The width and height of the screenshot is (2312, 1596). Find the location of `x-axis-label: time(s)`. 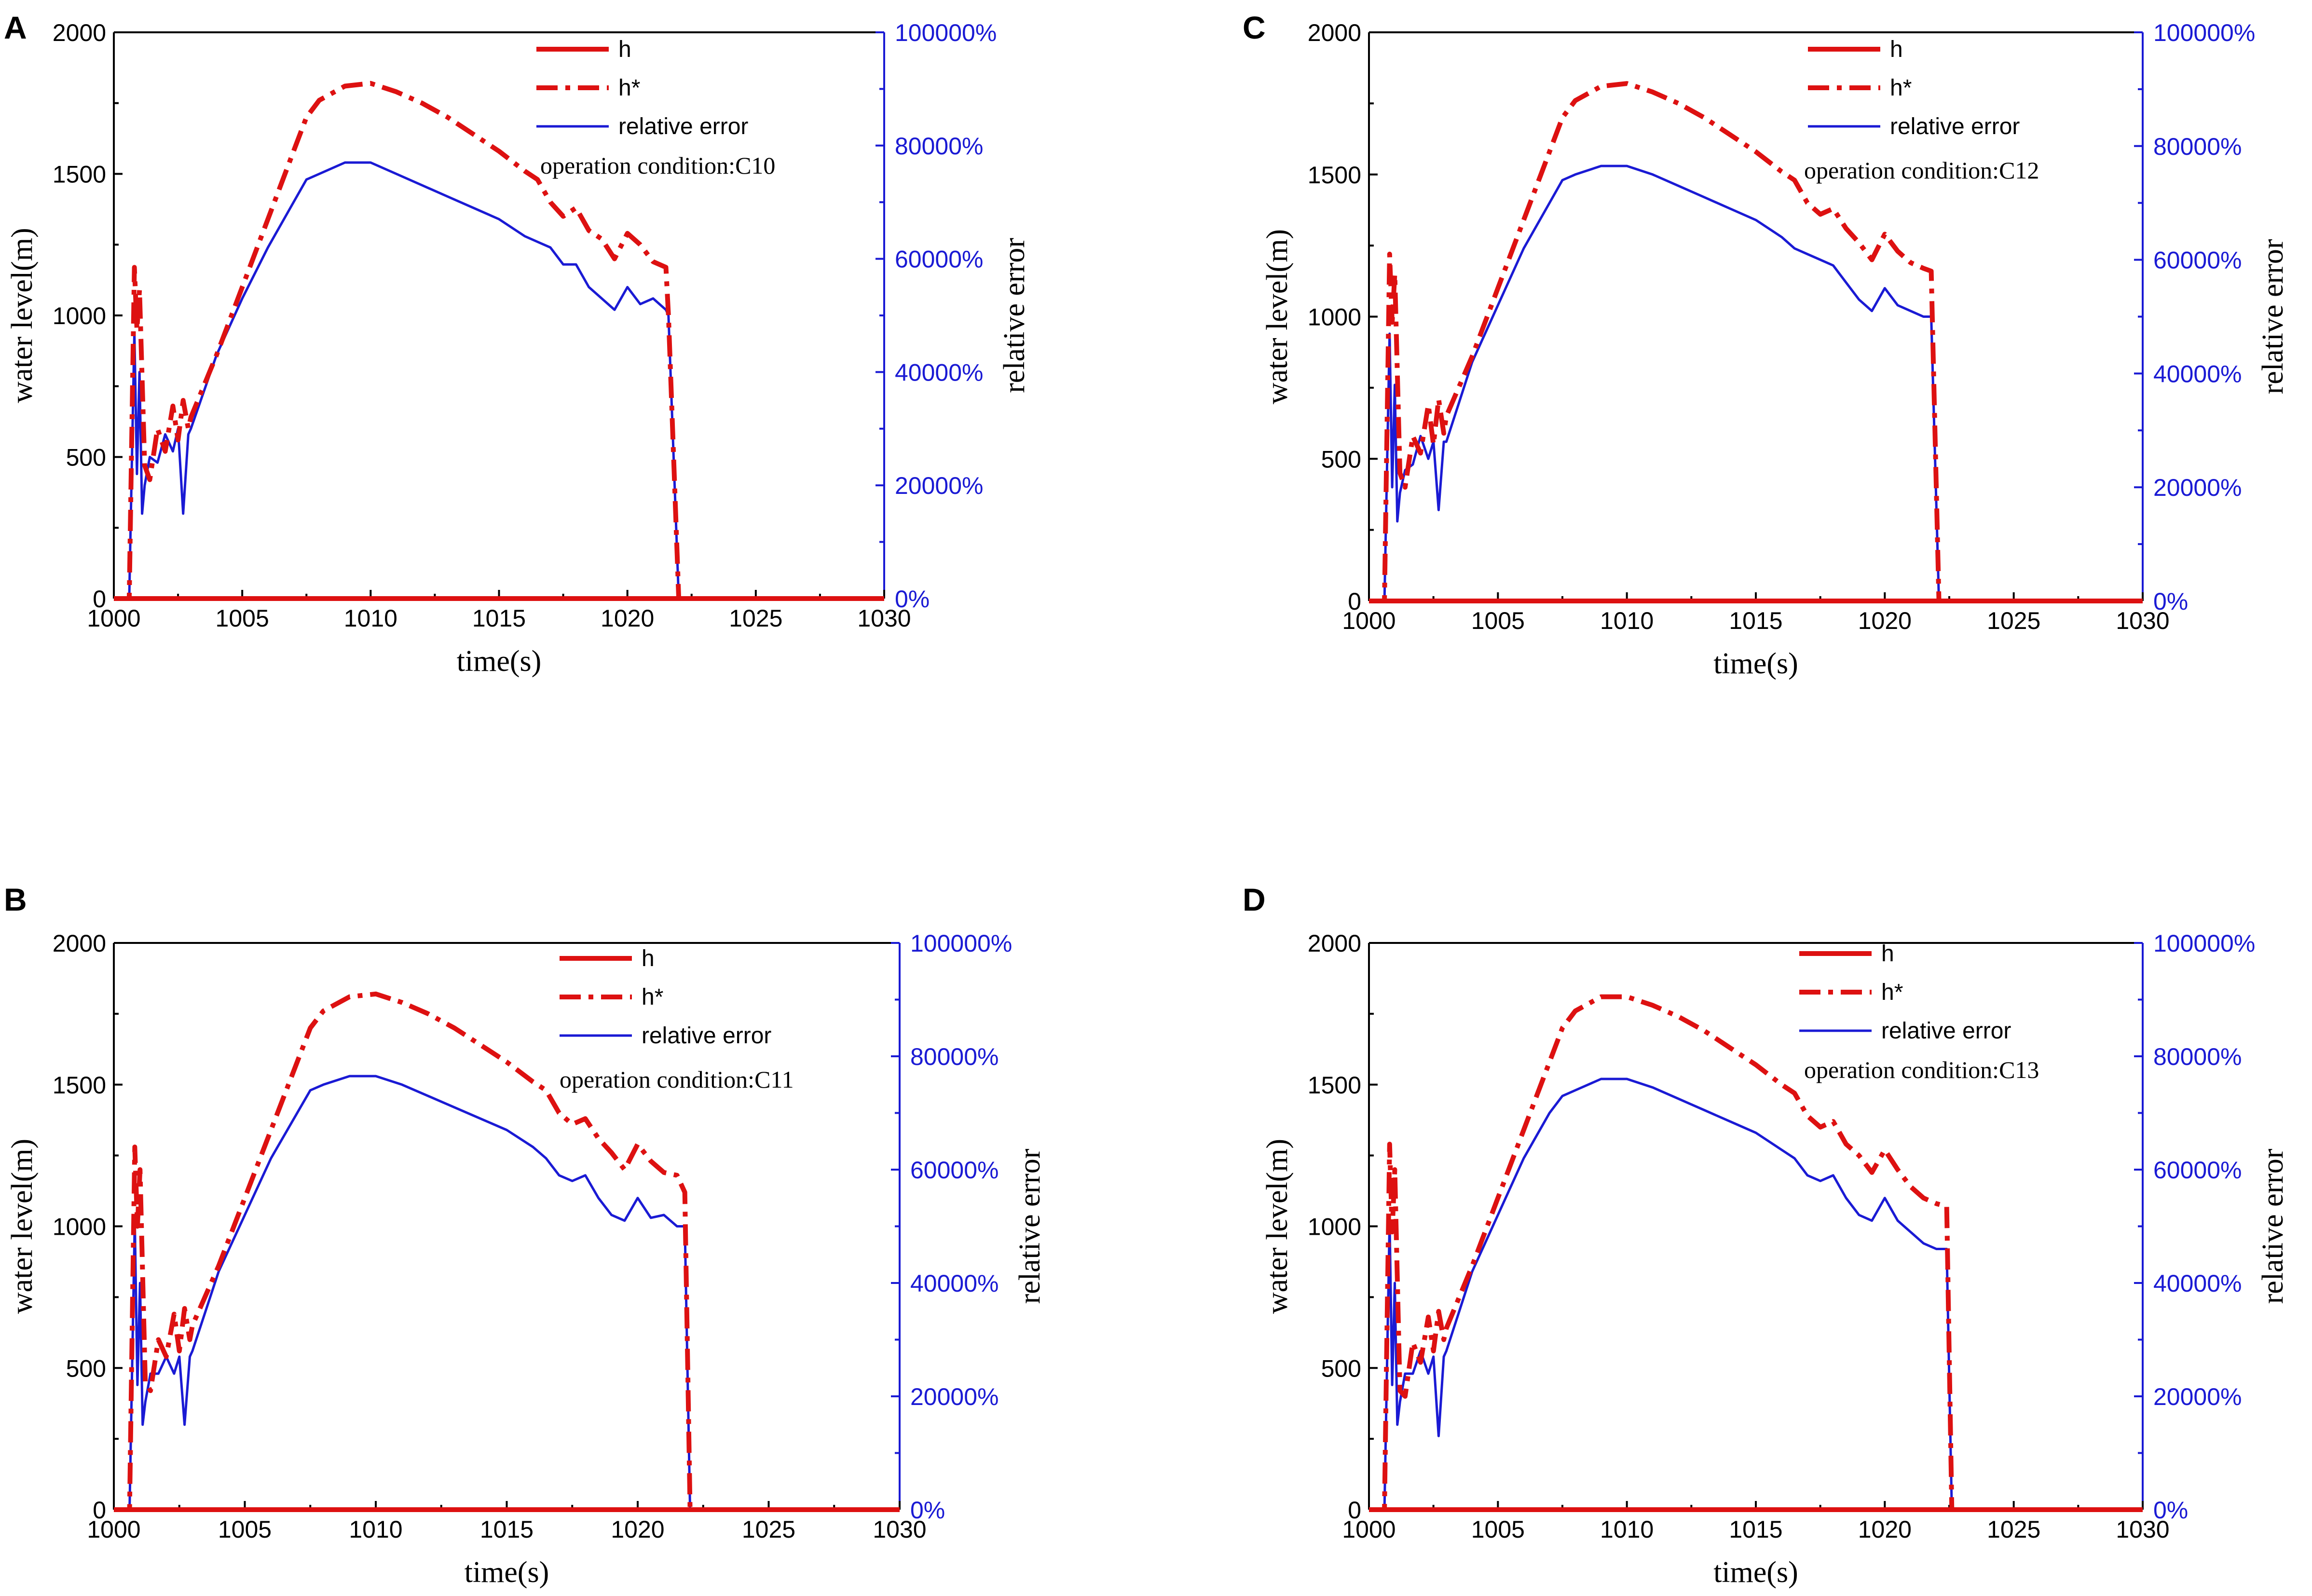

x-axis-label: time(s) is located at coordinates (499, 661).